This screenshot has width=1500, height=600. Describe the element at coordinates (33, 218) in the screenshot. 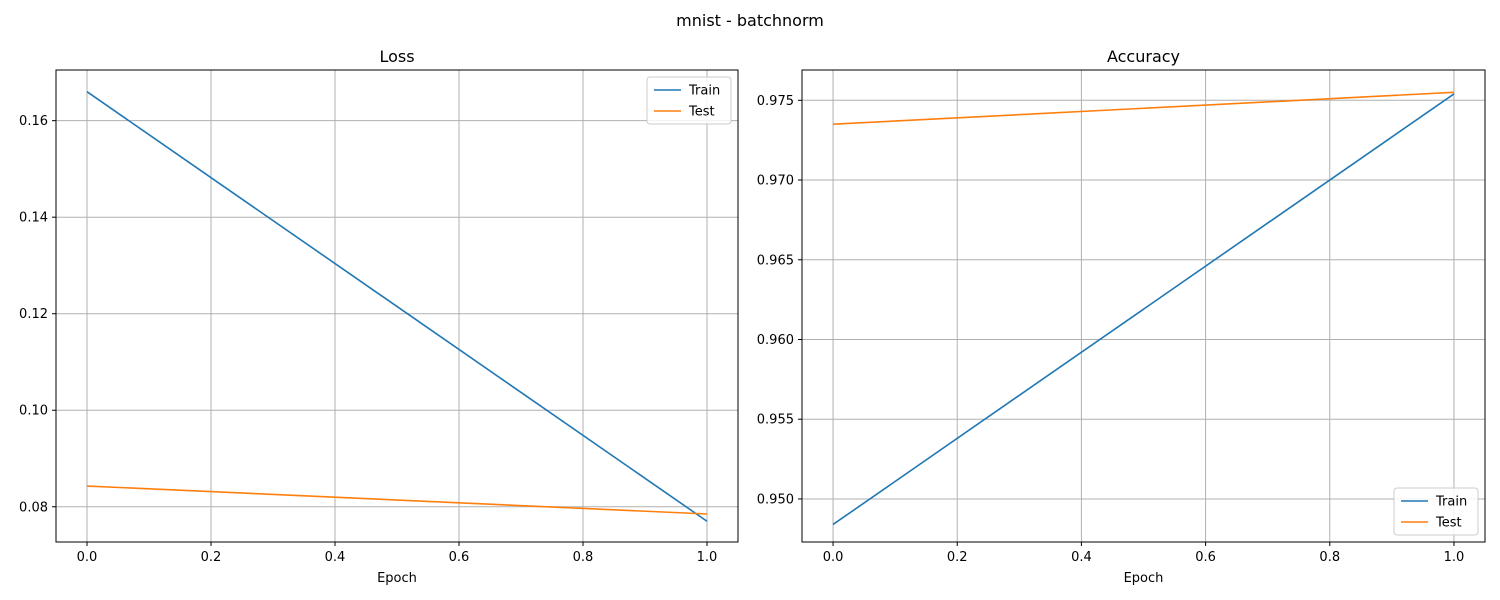

I see `loss-y-tick-label-3: 0.14` at that location.